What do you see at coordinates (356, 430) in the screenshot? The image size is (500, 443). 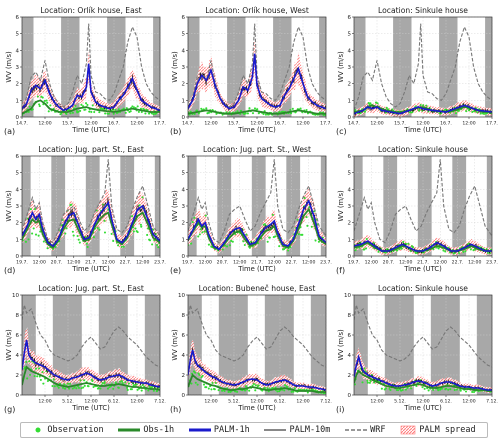 I see `wrf-line-icon` at bounding box center [356, 430].